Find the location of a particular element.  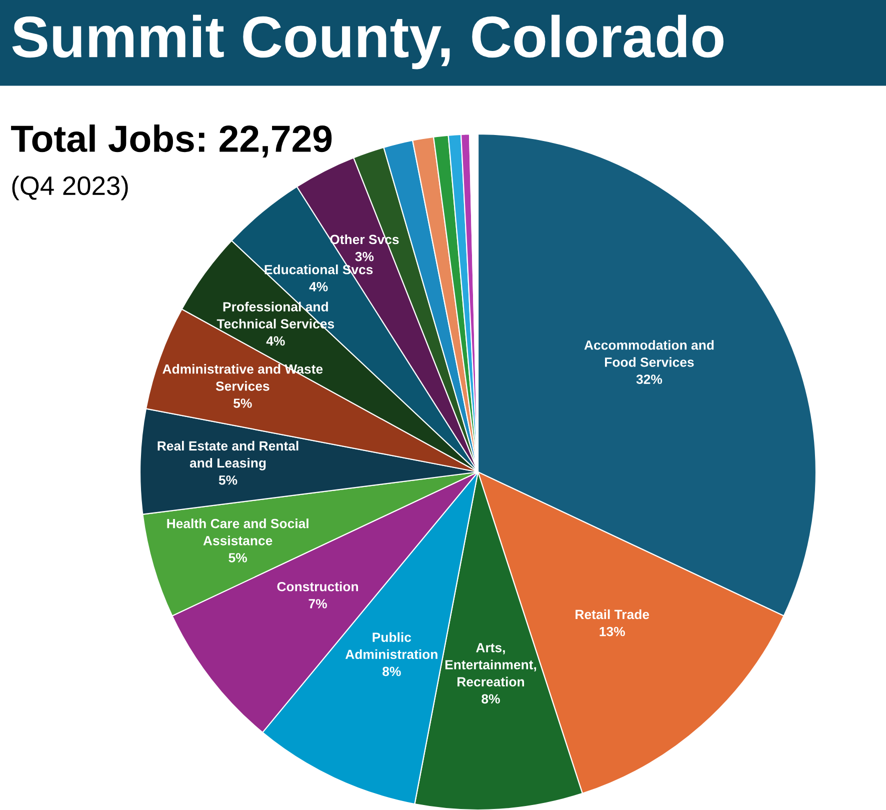

slice-label: Health Care and Social Assistance is located at coordinates (237, 532).